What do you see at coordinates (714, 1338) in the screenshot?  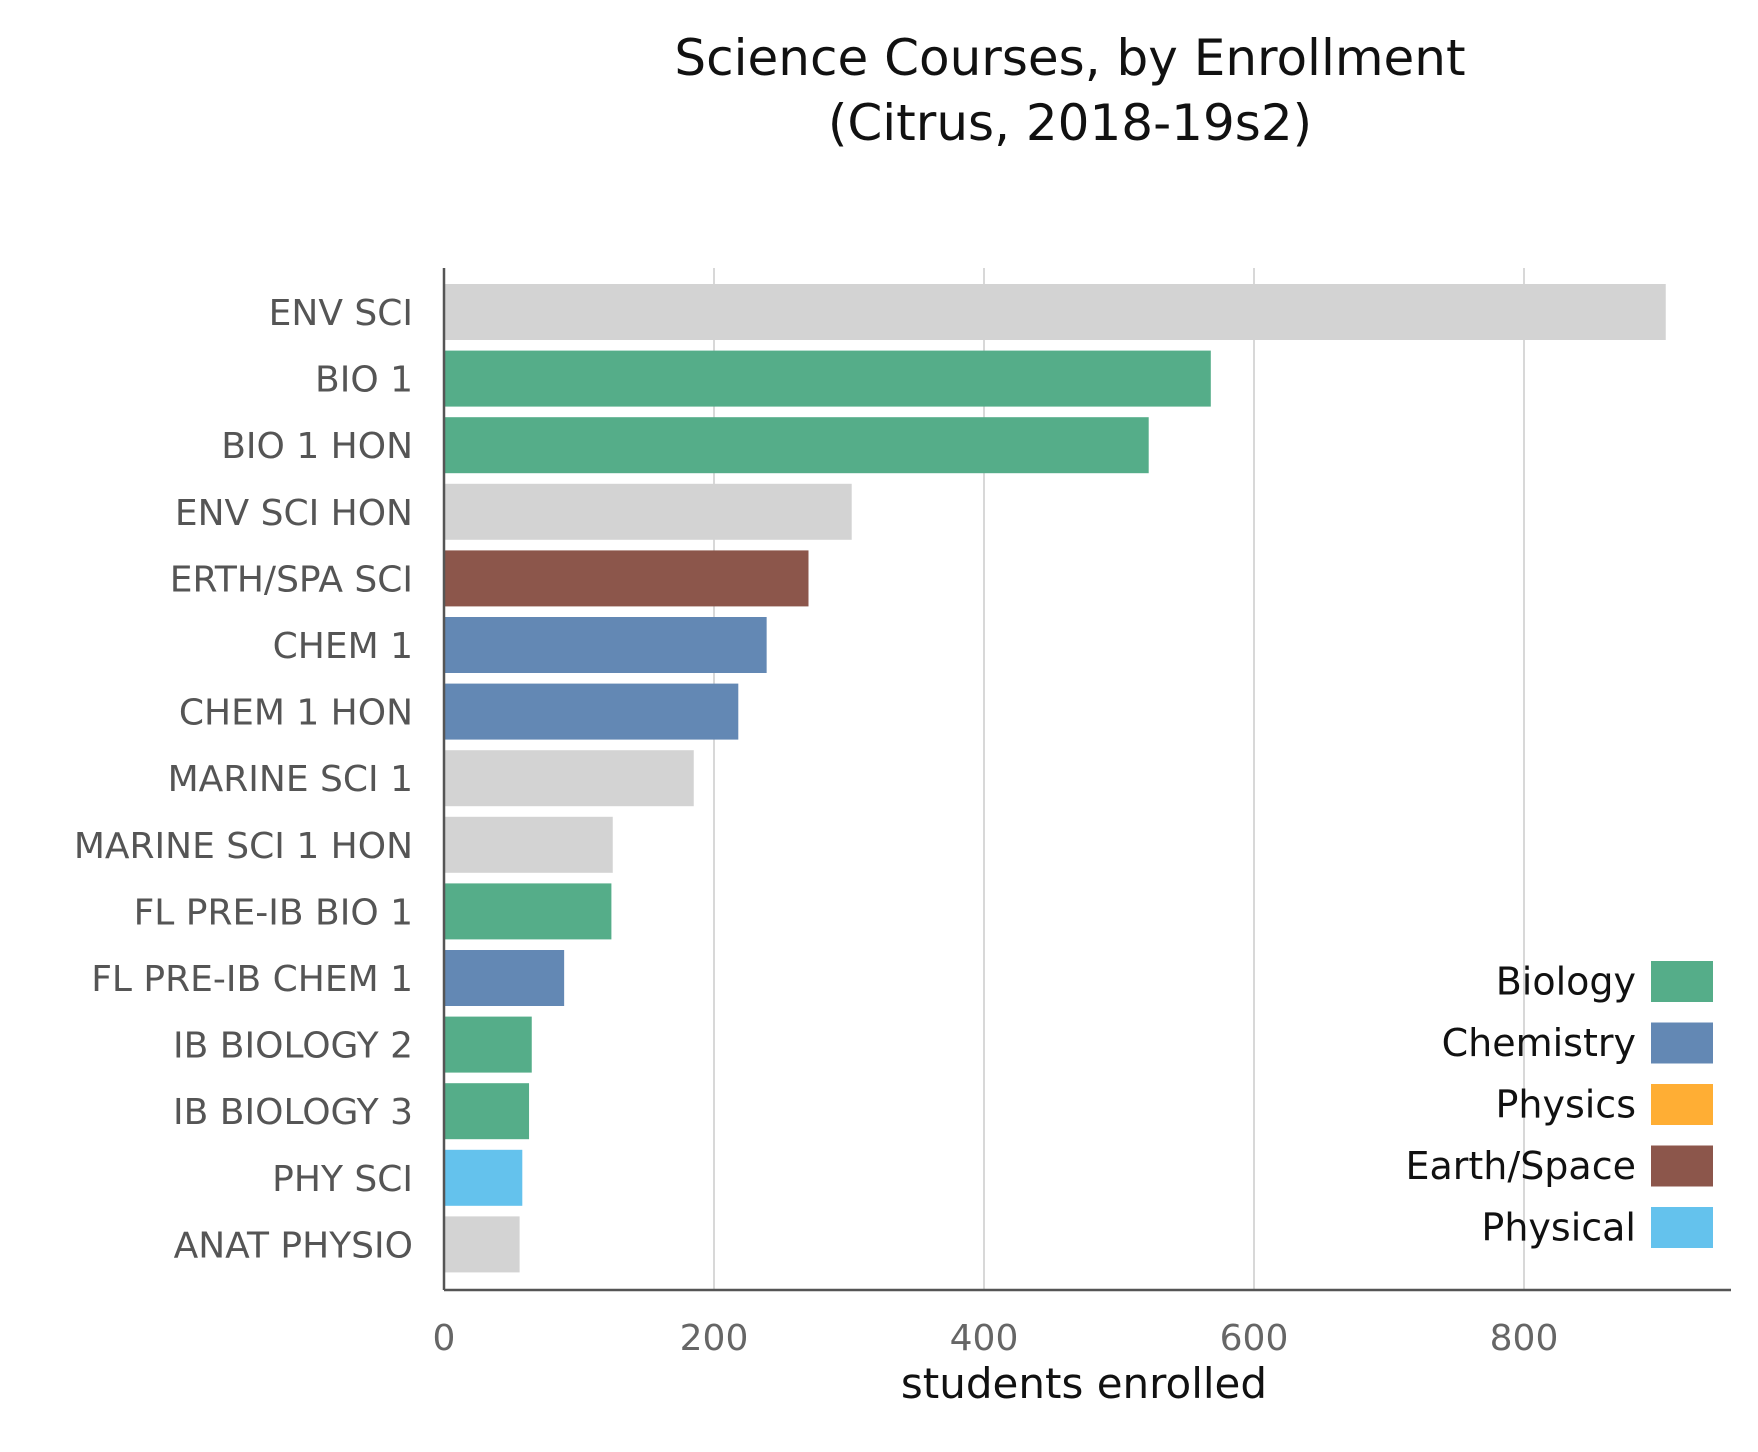 I see `x-tick-label-200: 200` at bounding box center [714, 1338].